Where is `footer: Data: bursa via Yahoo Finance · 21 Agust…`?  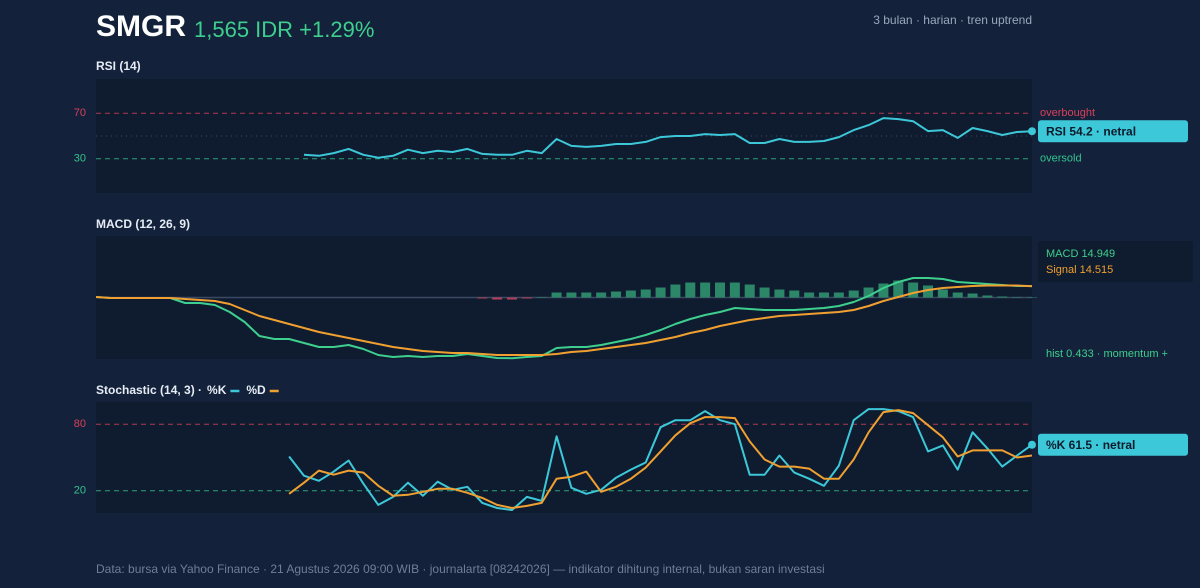 footer: Data: bursa via Yahoo Finance · 21 Agust… is located at coordinates (460, 569).